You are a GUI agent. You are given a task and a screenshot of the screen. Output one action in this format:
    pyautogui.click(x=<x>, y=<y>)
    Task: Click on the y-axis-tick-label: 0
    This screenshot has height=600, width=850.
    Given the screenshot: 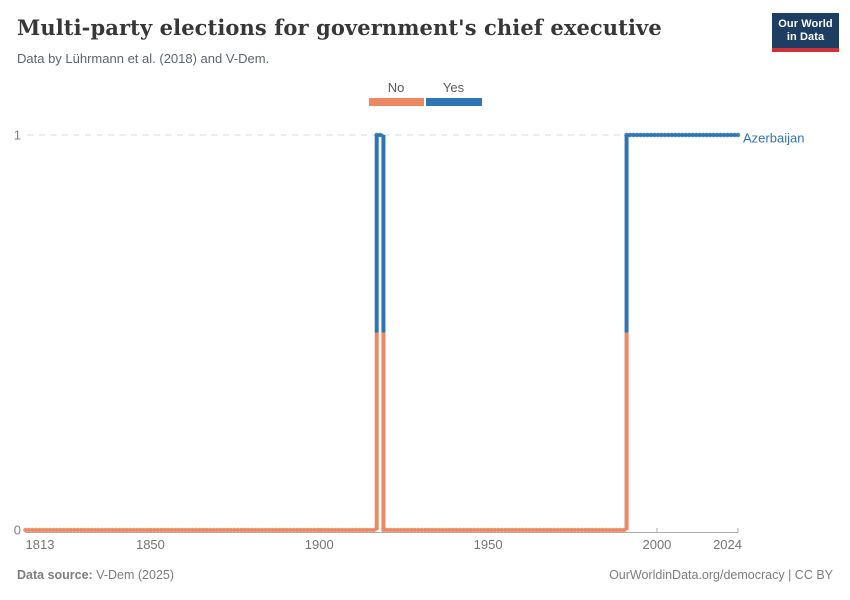 What is the action you would take?
    pyautogui.click(x=17, y=530)
    